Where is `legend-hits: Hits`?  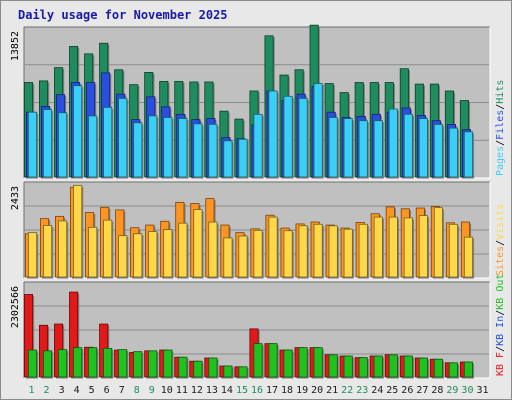 legend-hits: Hits is located at coordinates (500, 92).